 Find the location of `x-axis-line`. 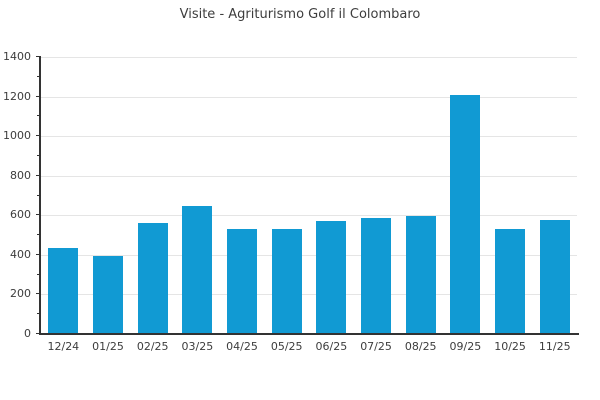

x-axis-line is located at coordinates (309, 334).